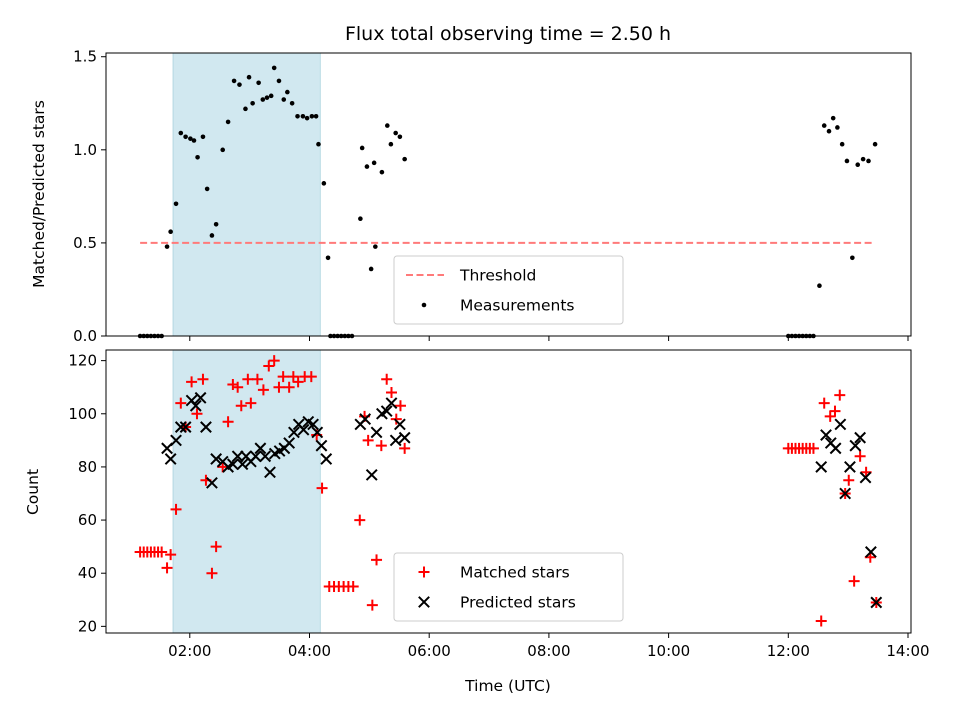 The image size is (960, 720). What do you see at coordinates (515, 573) in the screenshot?
I see `legend-label: Matched stars` at bounding box center [515, 573].